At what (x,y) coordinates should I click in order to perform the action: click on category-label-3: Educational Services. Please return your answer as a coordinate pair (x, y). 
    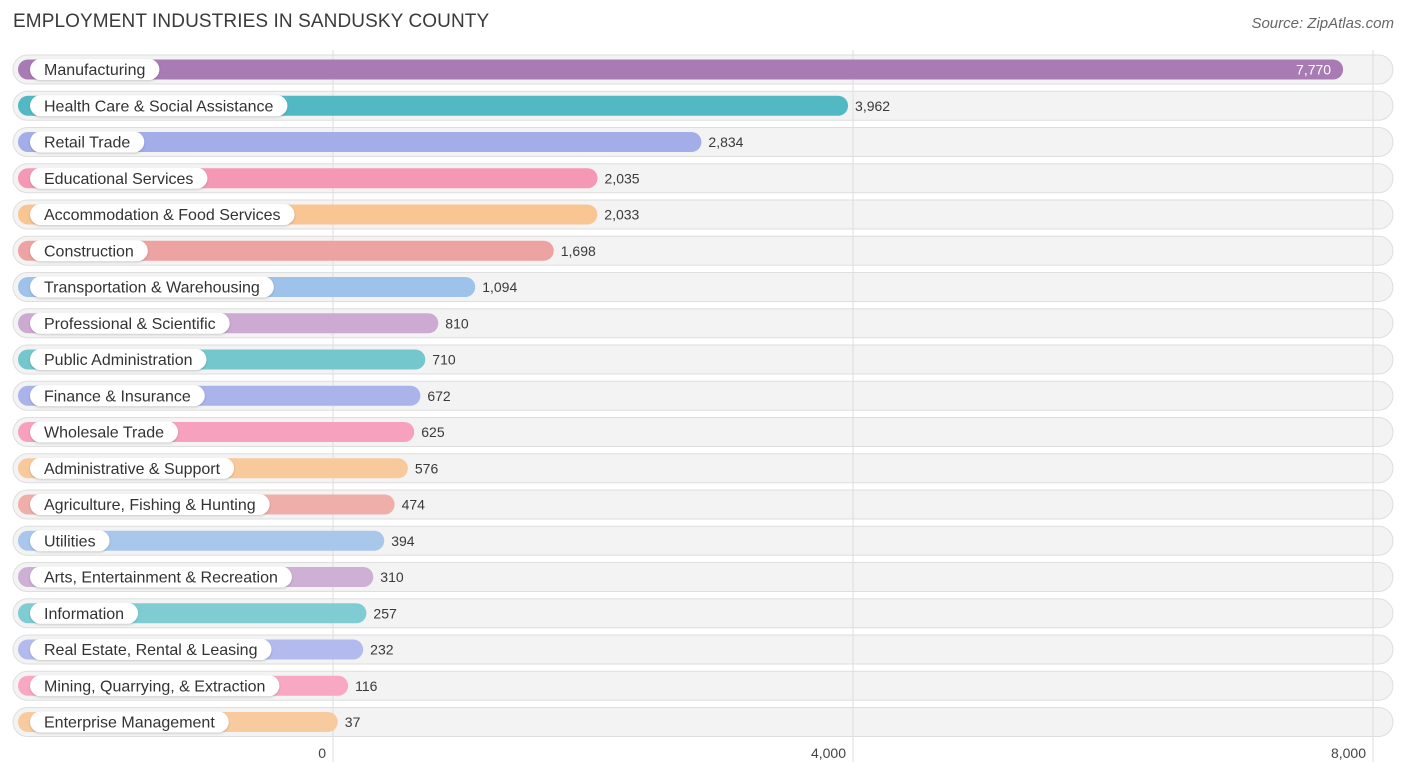
    Looking at the image, I should click on (118, 179).